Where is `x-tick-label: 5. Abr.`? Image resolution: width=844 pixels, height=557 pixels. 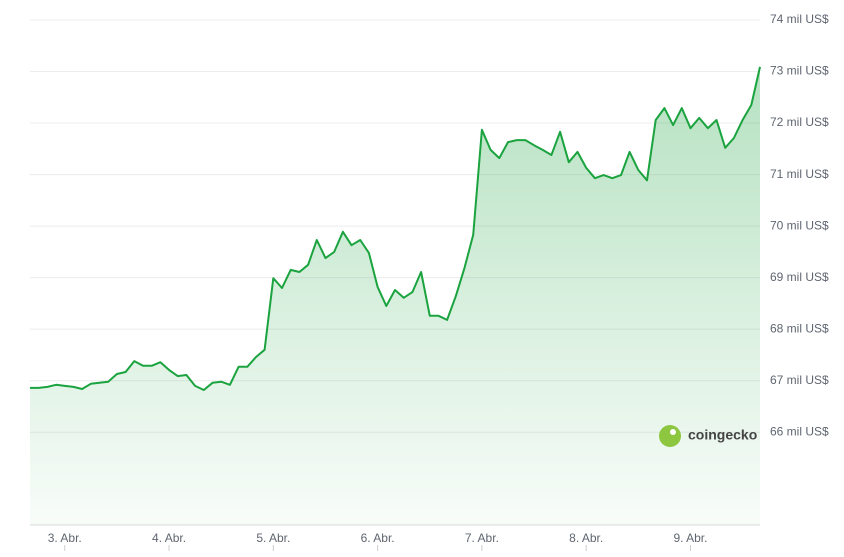
x-tick-label: 5. Abr. is located at coordinates (273, 538).